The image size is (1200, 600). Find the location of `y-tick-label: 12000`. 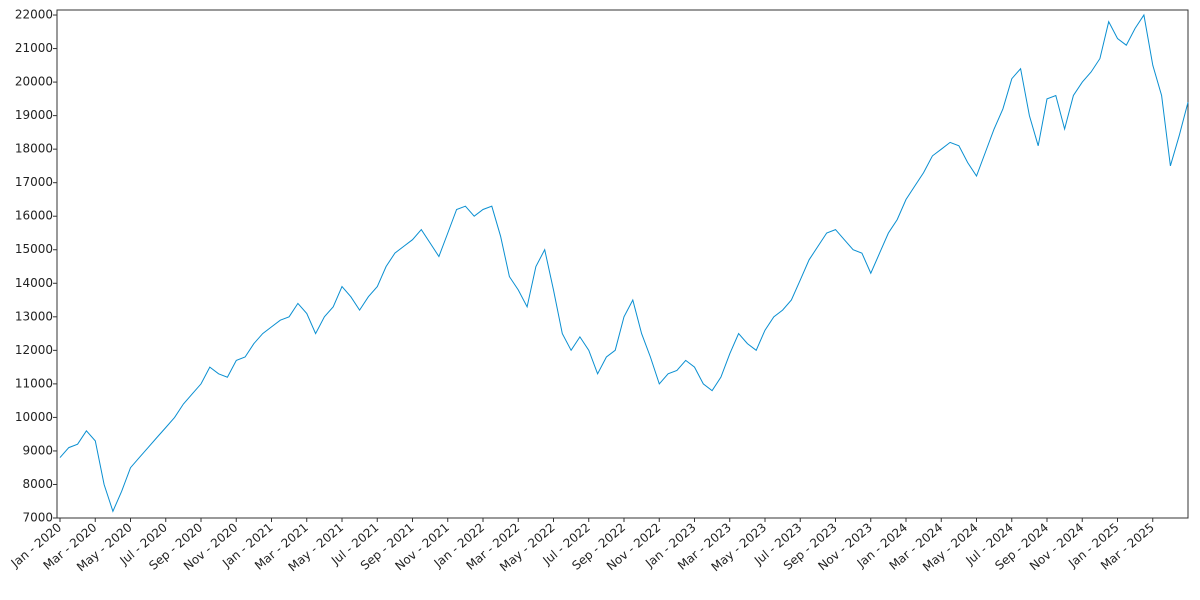

y-tick-label: 12000 is located at coordinates (34, 350).